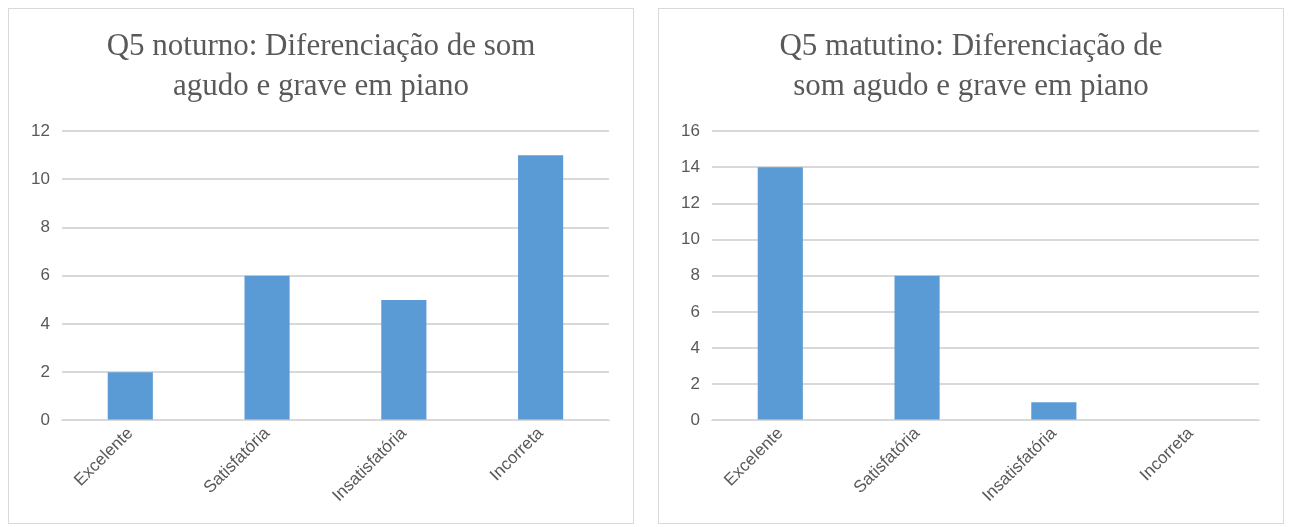 The width and height of the screenshot is (1309, 527). Describe the element at coordinates (321, 65) in the screenshot. I see `chart-title: Q5 noturno: Diferenciação de som agudo e grave em piano` at that location.